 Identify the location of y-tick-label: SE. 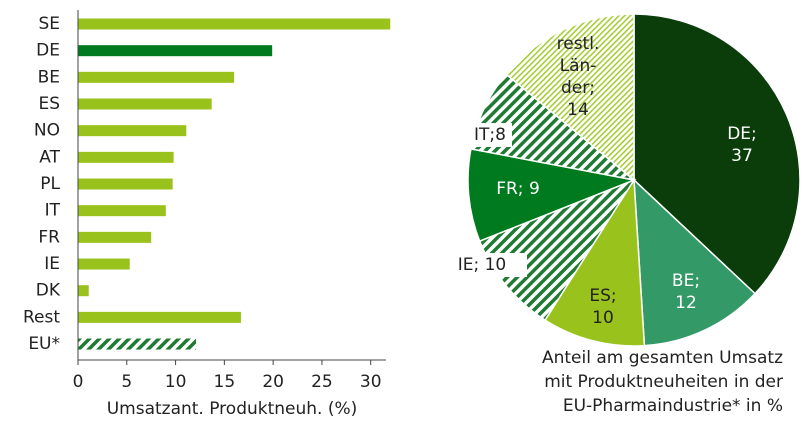
(49, 24).